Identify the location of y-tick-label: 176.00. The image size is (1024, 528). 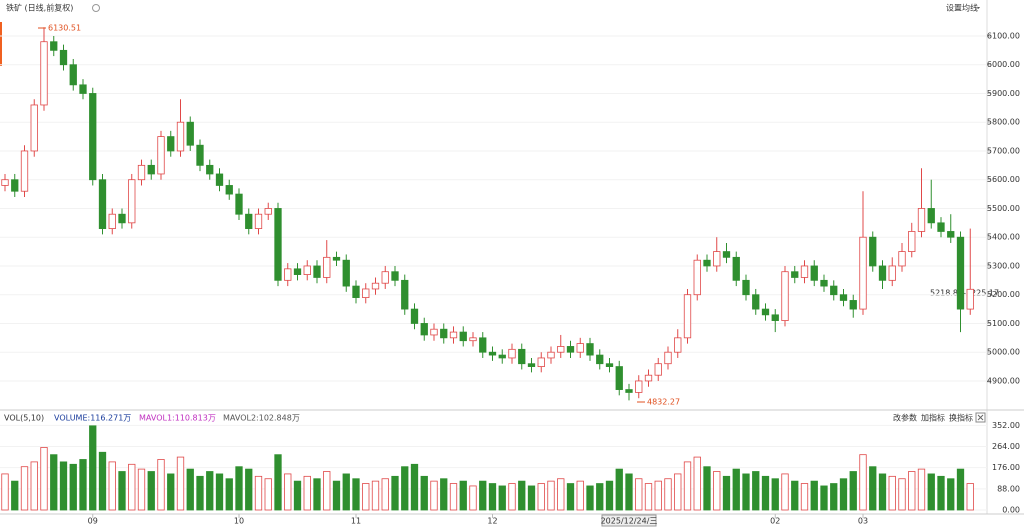
(1006, 467).